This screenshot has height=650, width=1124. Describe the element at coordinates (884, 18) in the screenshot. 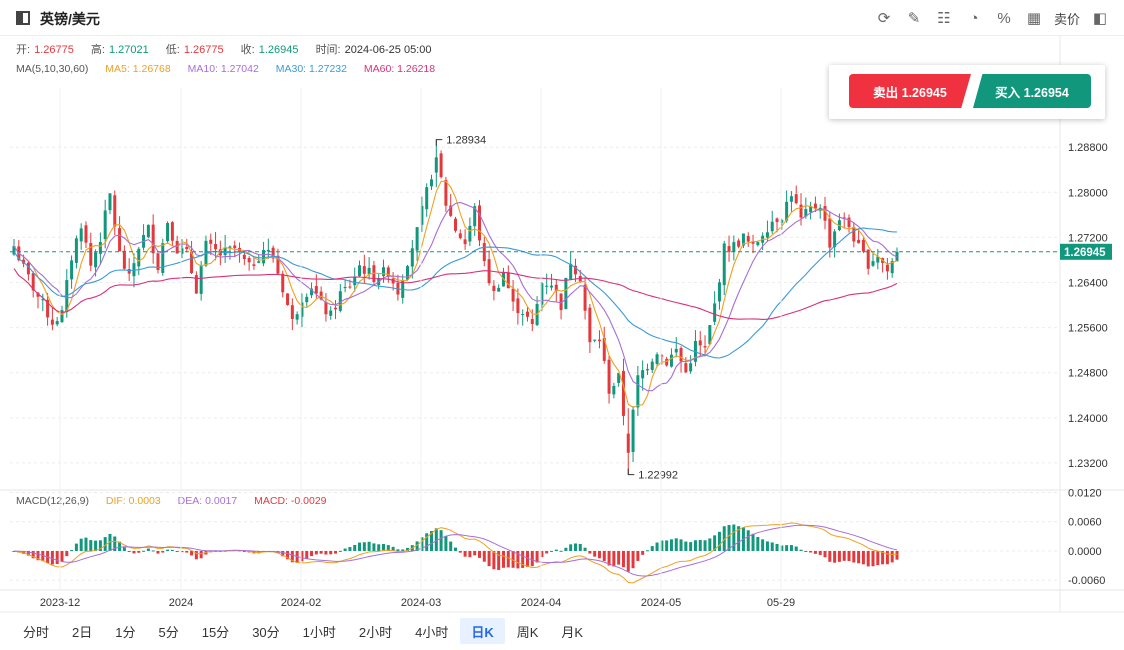

I see `refresh-icon: ⟳` at that location.